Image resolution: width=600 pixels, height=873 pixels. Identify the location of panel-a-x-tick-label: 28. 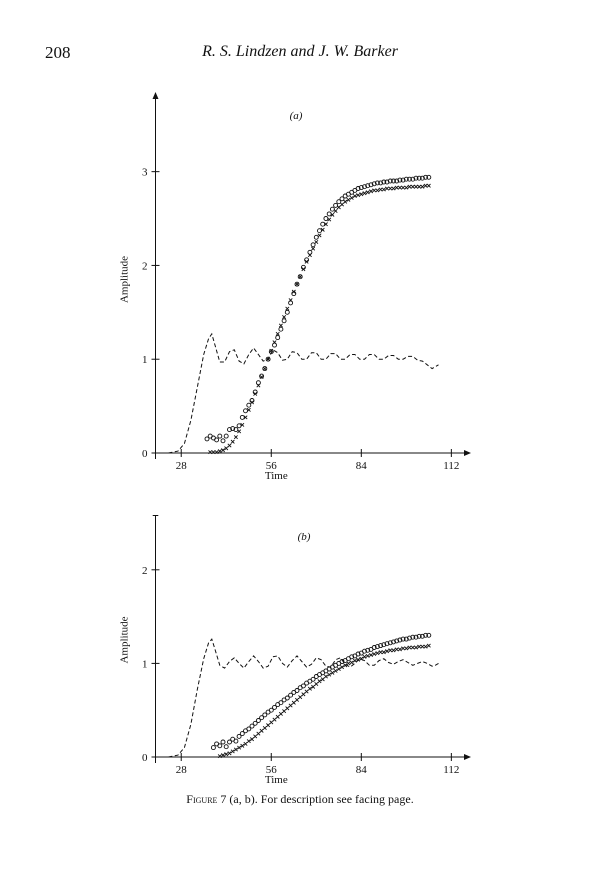
(182, 466).